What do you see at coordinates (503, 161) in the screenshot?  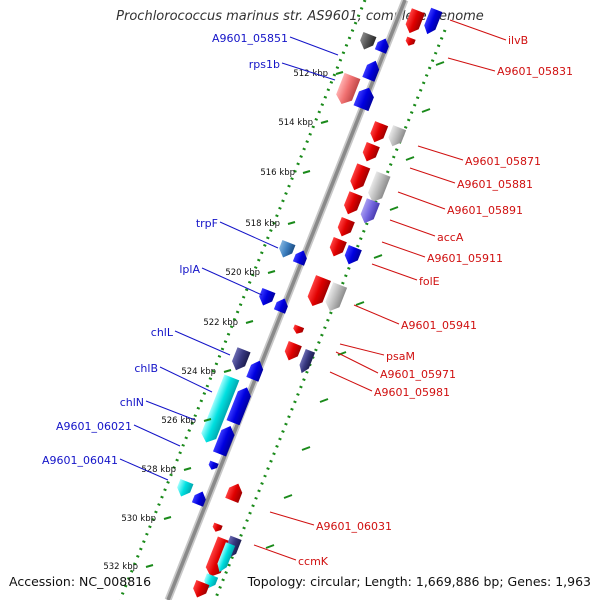 I see `gene-label-A9601_05871: A9601_05871` at bounding box center [503, 161].